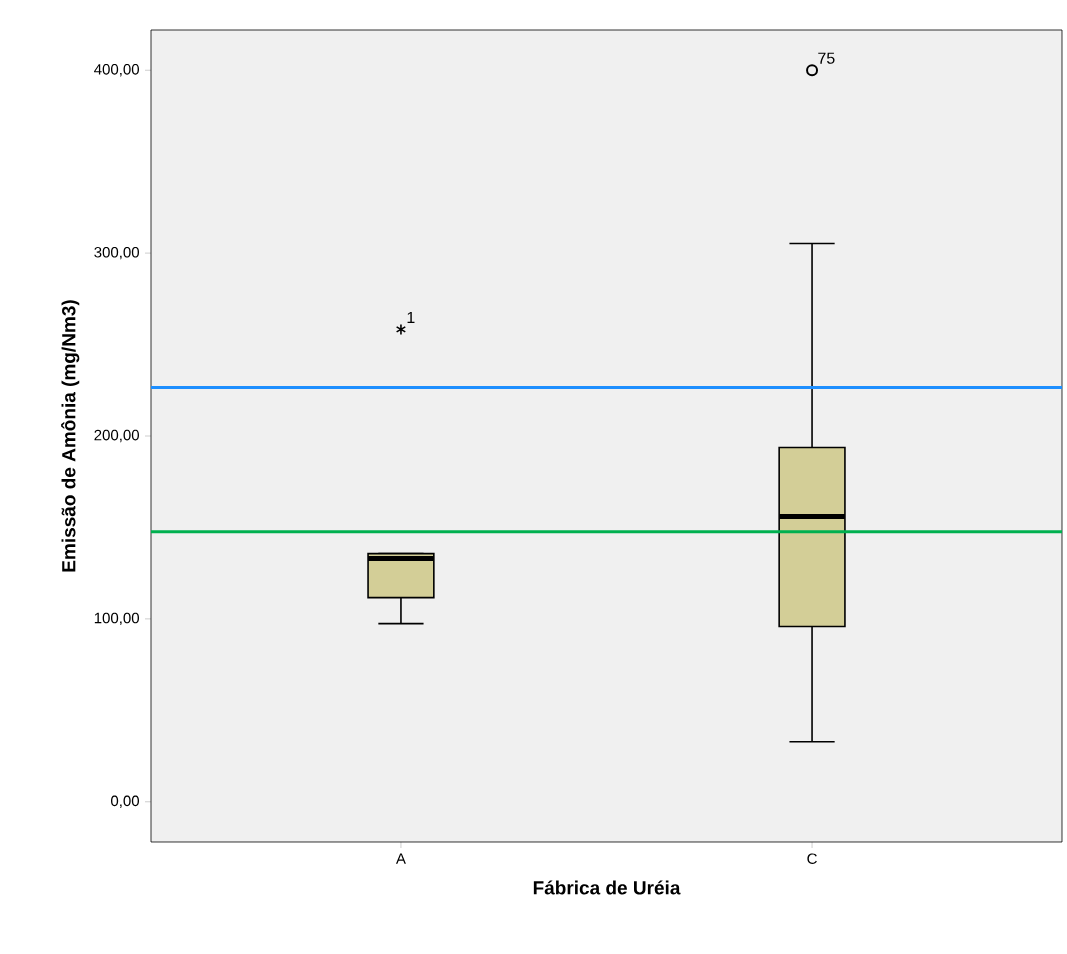 This screenshot has width=1067, height=954. What do you see at coordinates (116, 253) in the screenshot?
I see `y-tick-label: 300,00` at bounding box center [116, 253].